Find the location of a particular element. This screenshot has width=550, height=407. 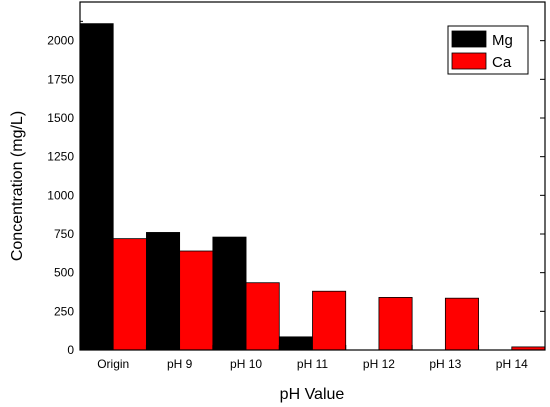

legend-swatch-ca is located at coordinates (469, 61).